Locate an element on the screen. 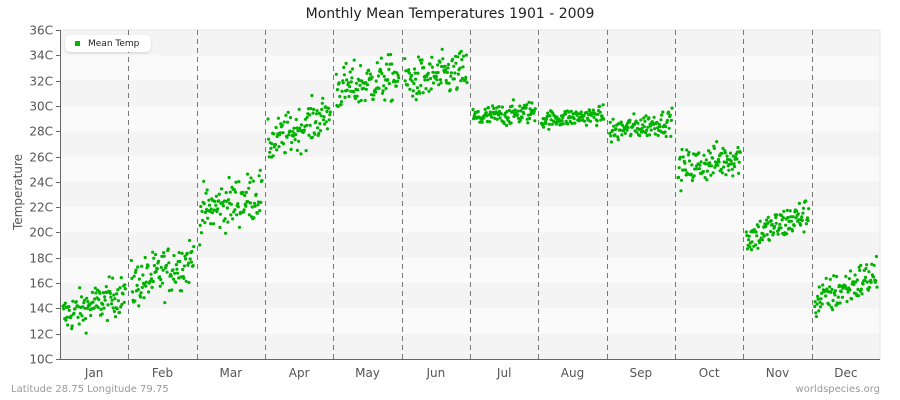 This screenshot has height=400, width=900. x-tick-label: Nov is located at coordinates (777, 373).